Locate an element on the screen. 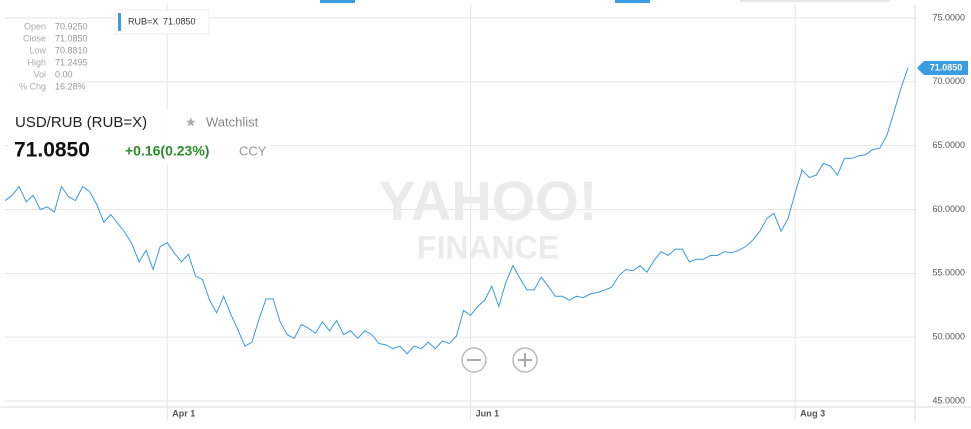 The height and width of the screenshot is (429, 971). y-tick-label: 55.0000 is located at coordinates (948, 273).